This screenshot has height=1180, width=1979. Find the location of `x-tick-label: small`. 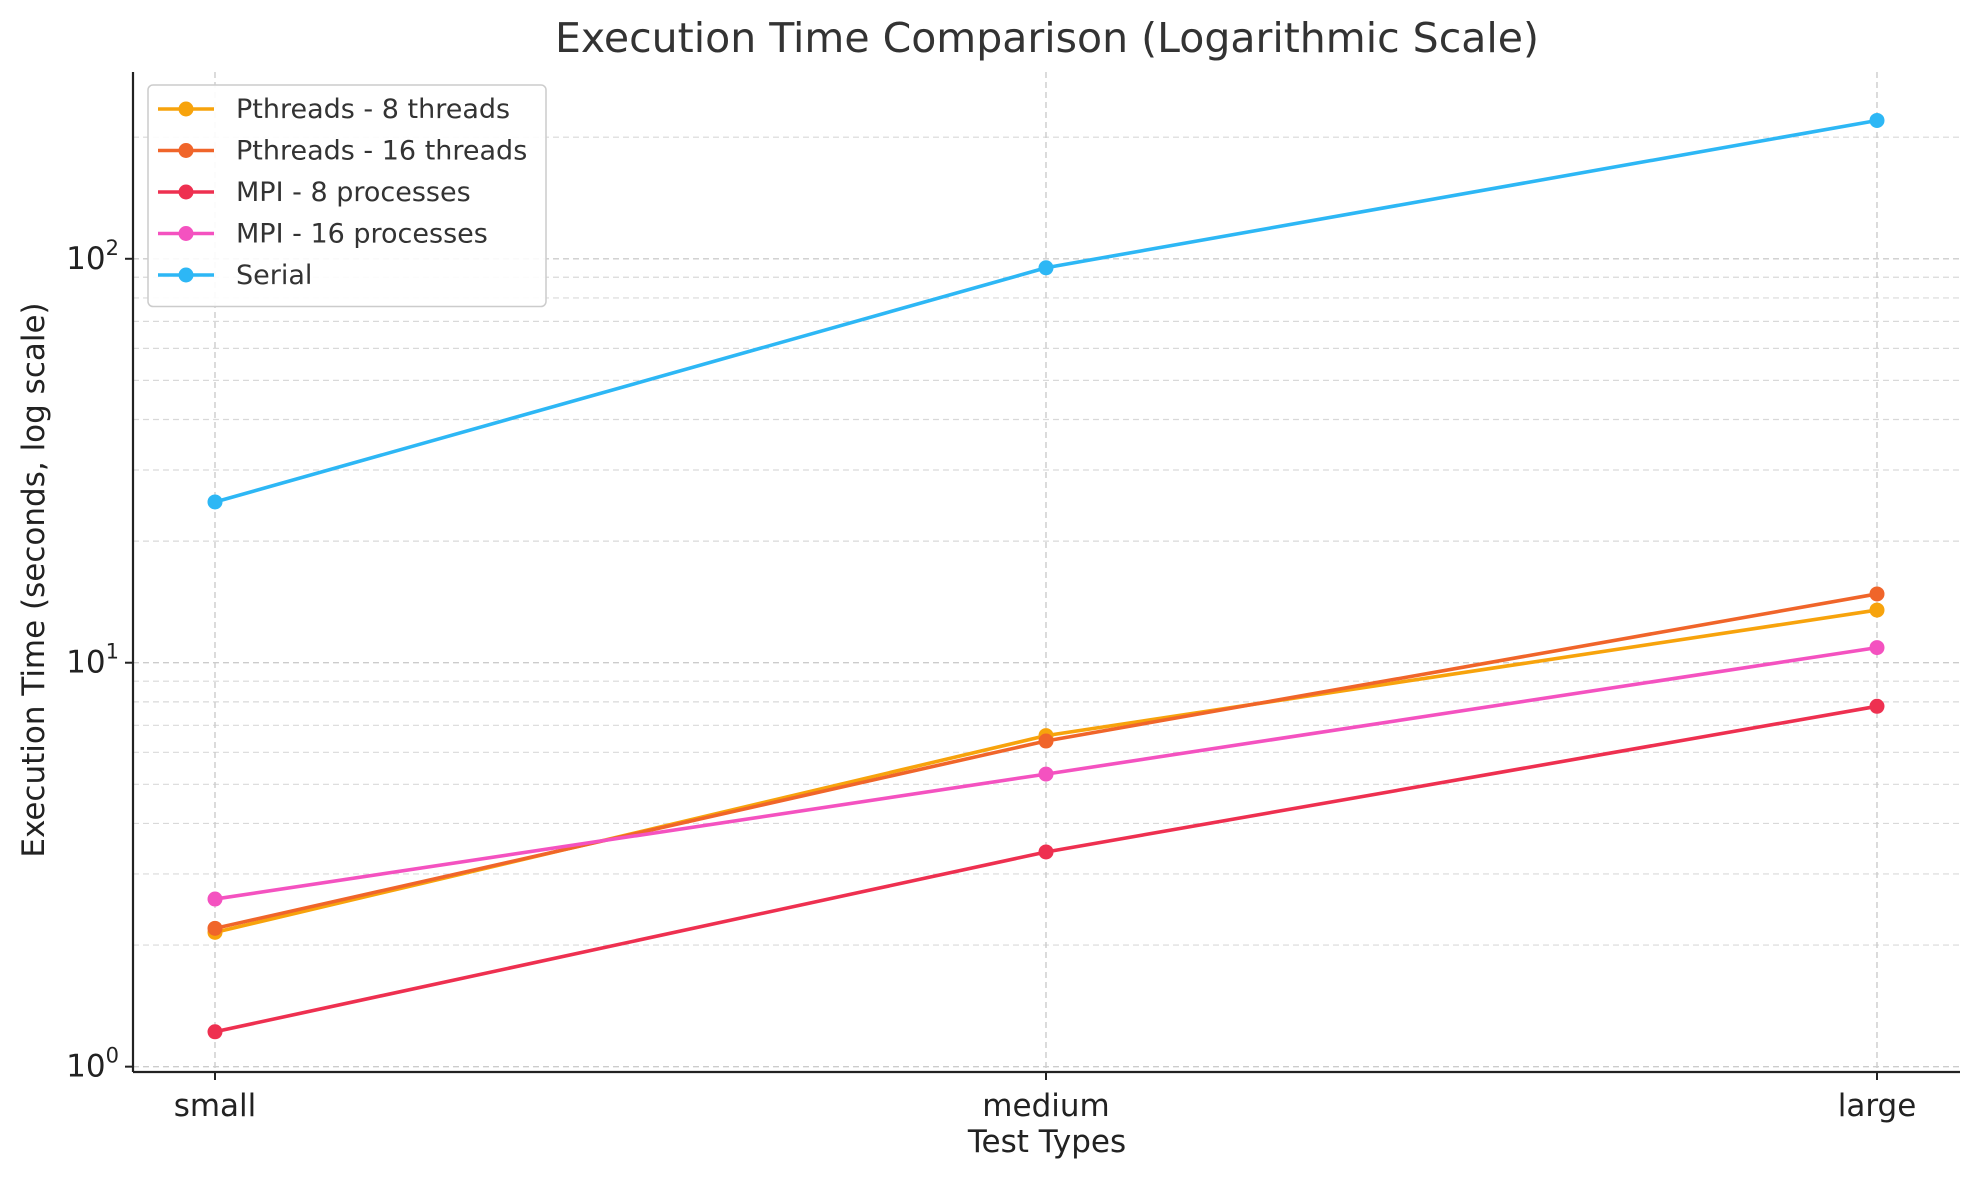

x-tick-label: small is located at coordinates (215, 1106).